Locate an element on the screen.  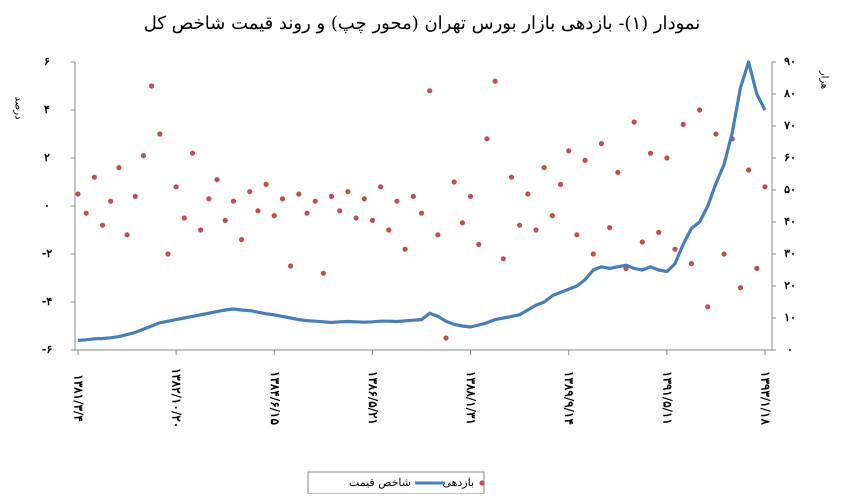
y-tick-label: -۲ is located at coordinates (47, 253).